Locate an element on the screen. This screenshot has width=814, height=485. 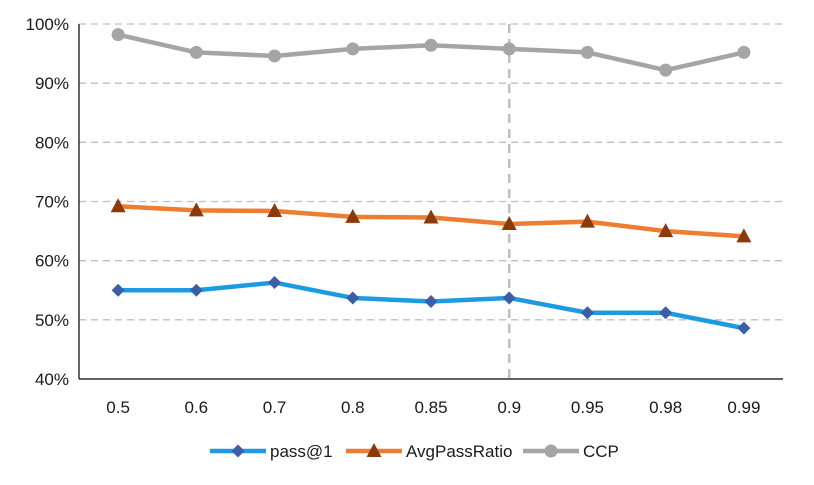
y-tick-label: 100% is located at coordinates (47, 24).